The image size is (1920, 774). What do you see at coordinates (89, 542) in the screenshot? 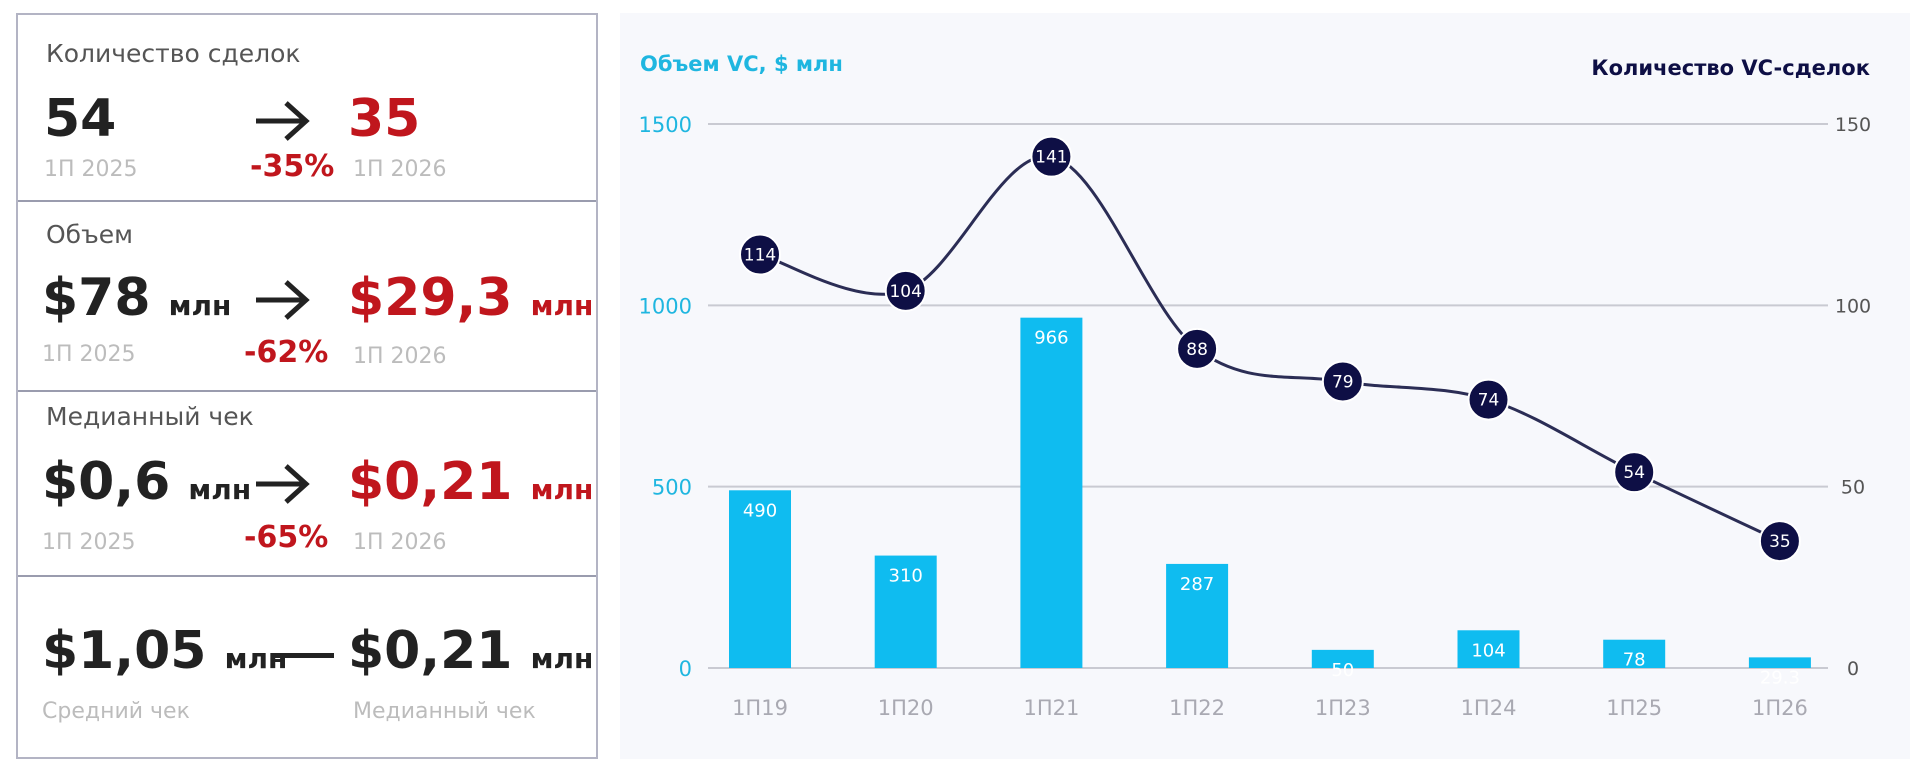
I see `median-from-period: 1П 2025` at bounding box center [89, 542].